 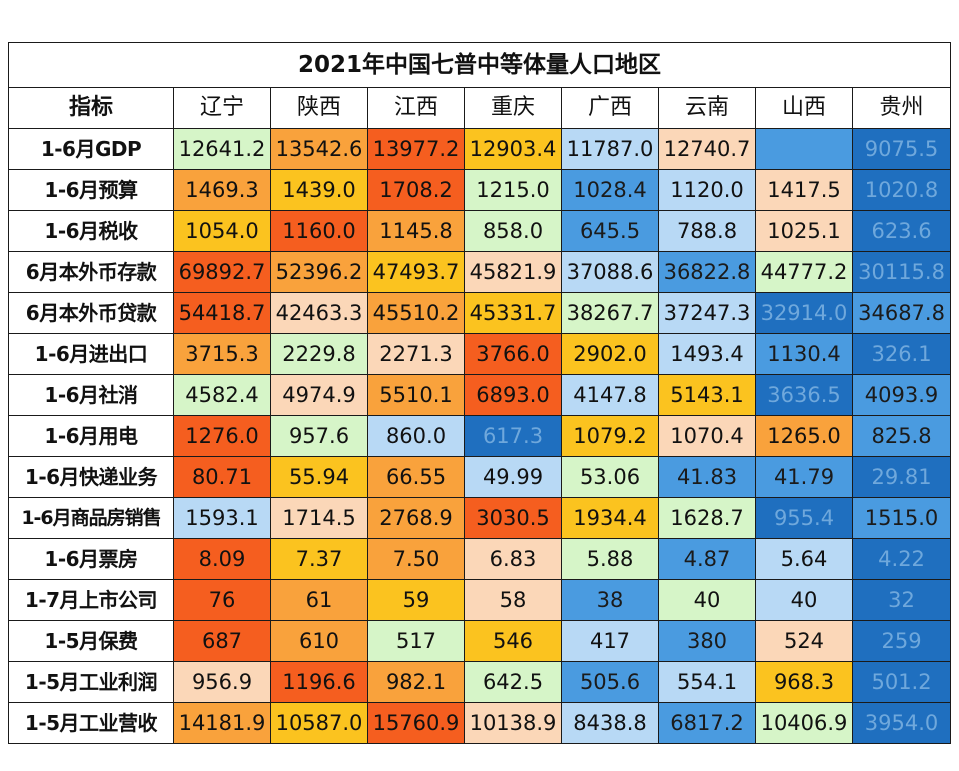 What do you see at coordinates (319, 354) in the screenshot?
I see `table-cell: 2229.8` at bounding box center [319, 354].